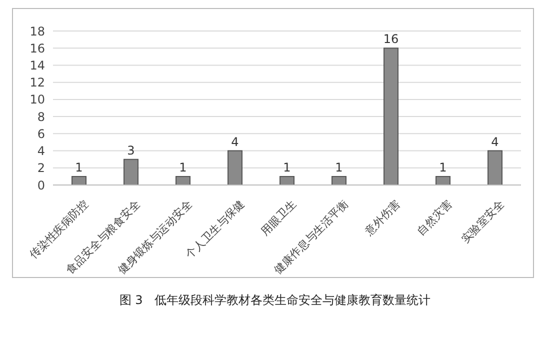 The image size is (550, 342). Describe the element at coordinates (37, 83) in the screenshot. I see `y-tick-label: 12` at that location.